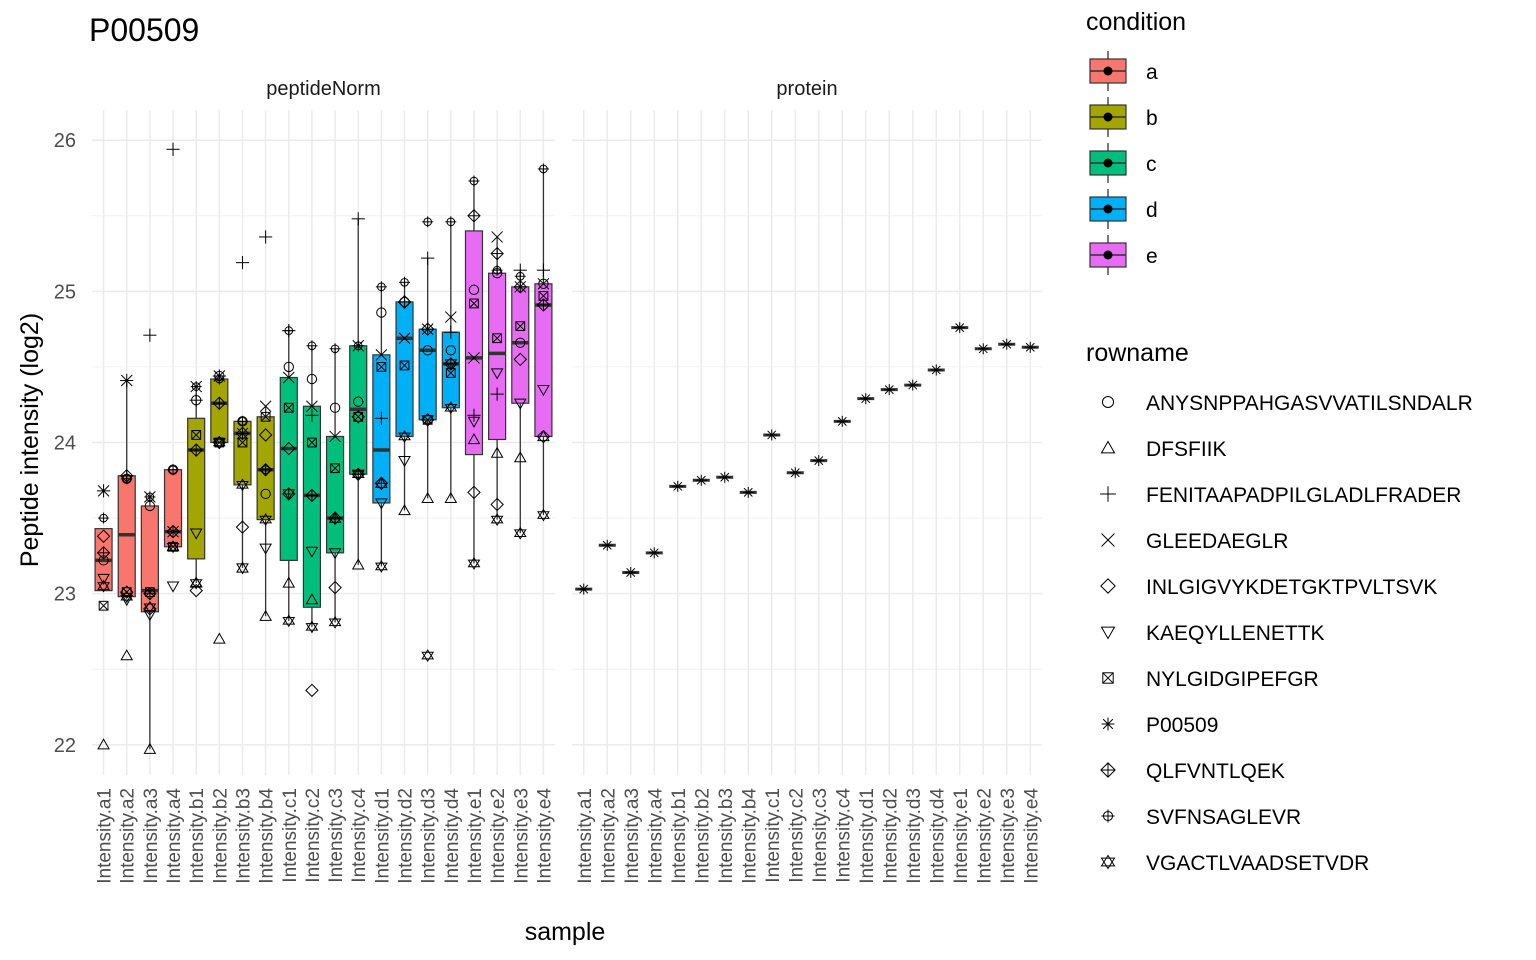 The height and width of the screenshot is (960, 1536). I want to click on x-tick-label: Intensity.a1, so click(585, 836).